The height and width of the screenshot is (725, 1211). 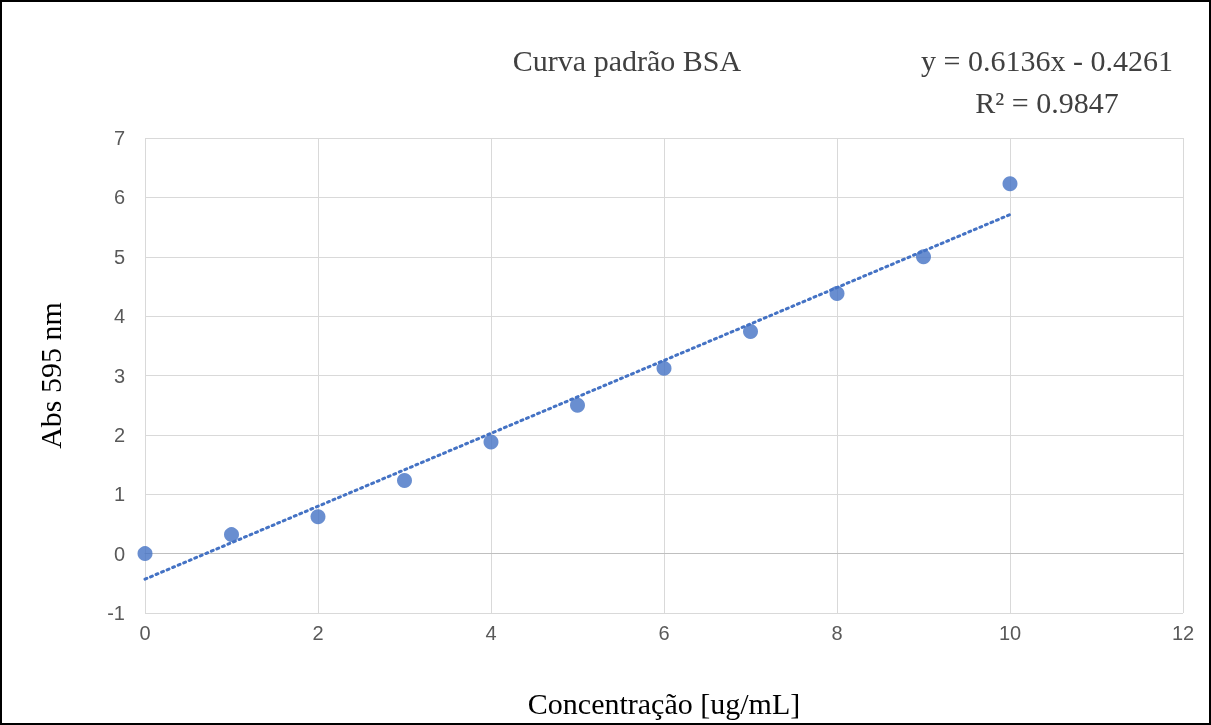 What do you see at coordinates (119, 316) in the screenshot?
I see `y-tick-label: 4` at bounding box center [119, 316].